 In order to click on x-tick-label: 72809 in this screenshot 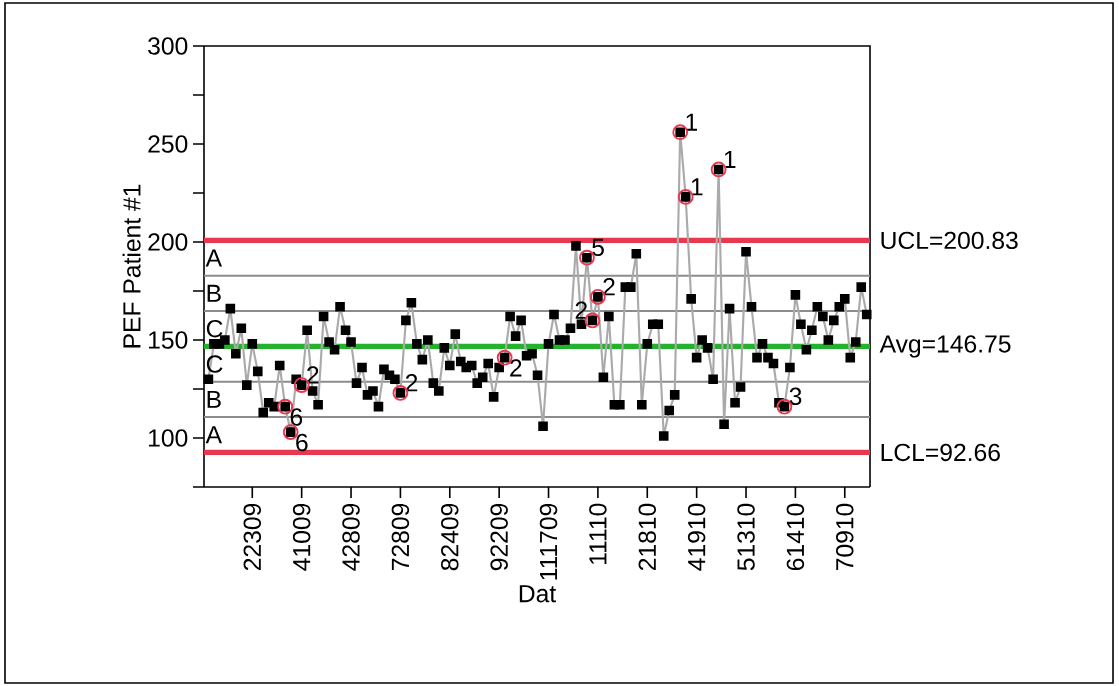, I will do `click(400, 537)`.